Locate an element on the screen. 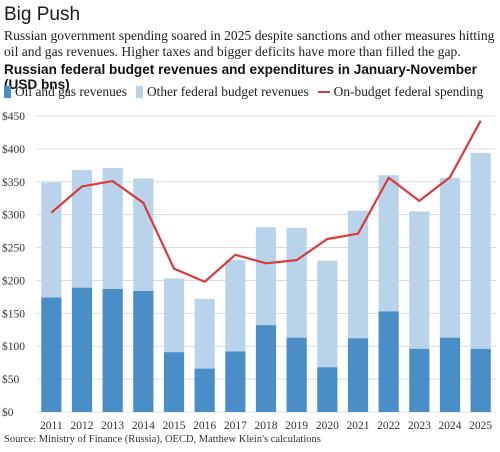 The height and width of the screenshot is (452, 500). legend-item-spending: On-budget federal spending is located at coordinates (400, 92).